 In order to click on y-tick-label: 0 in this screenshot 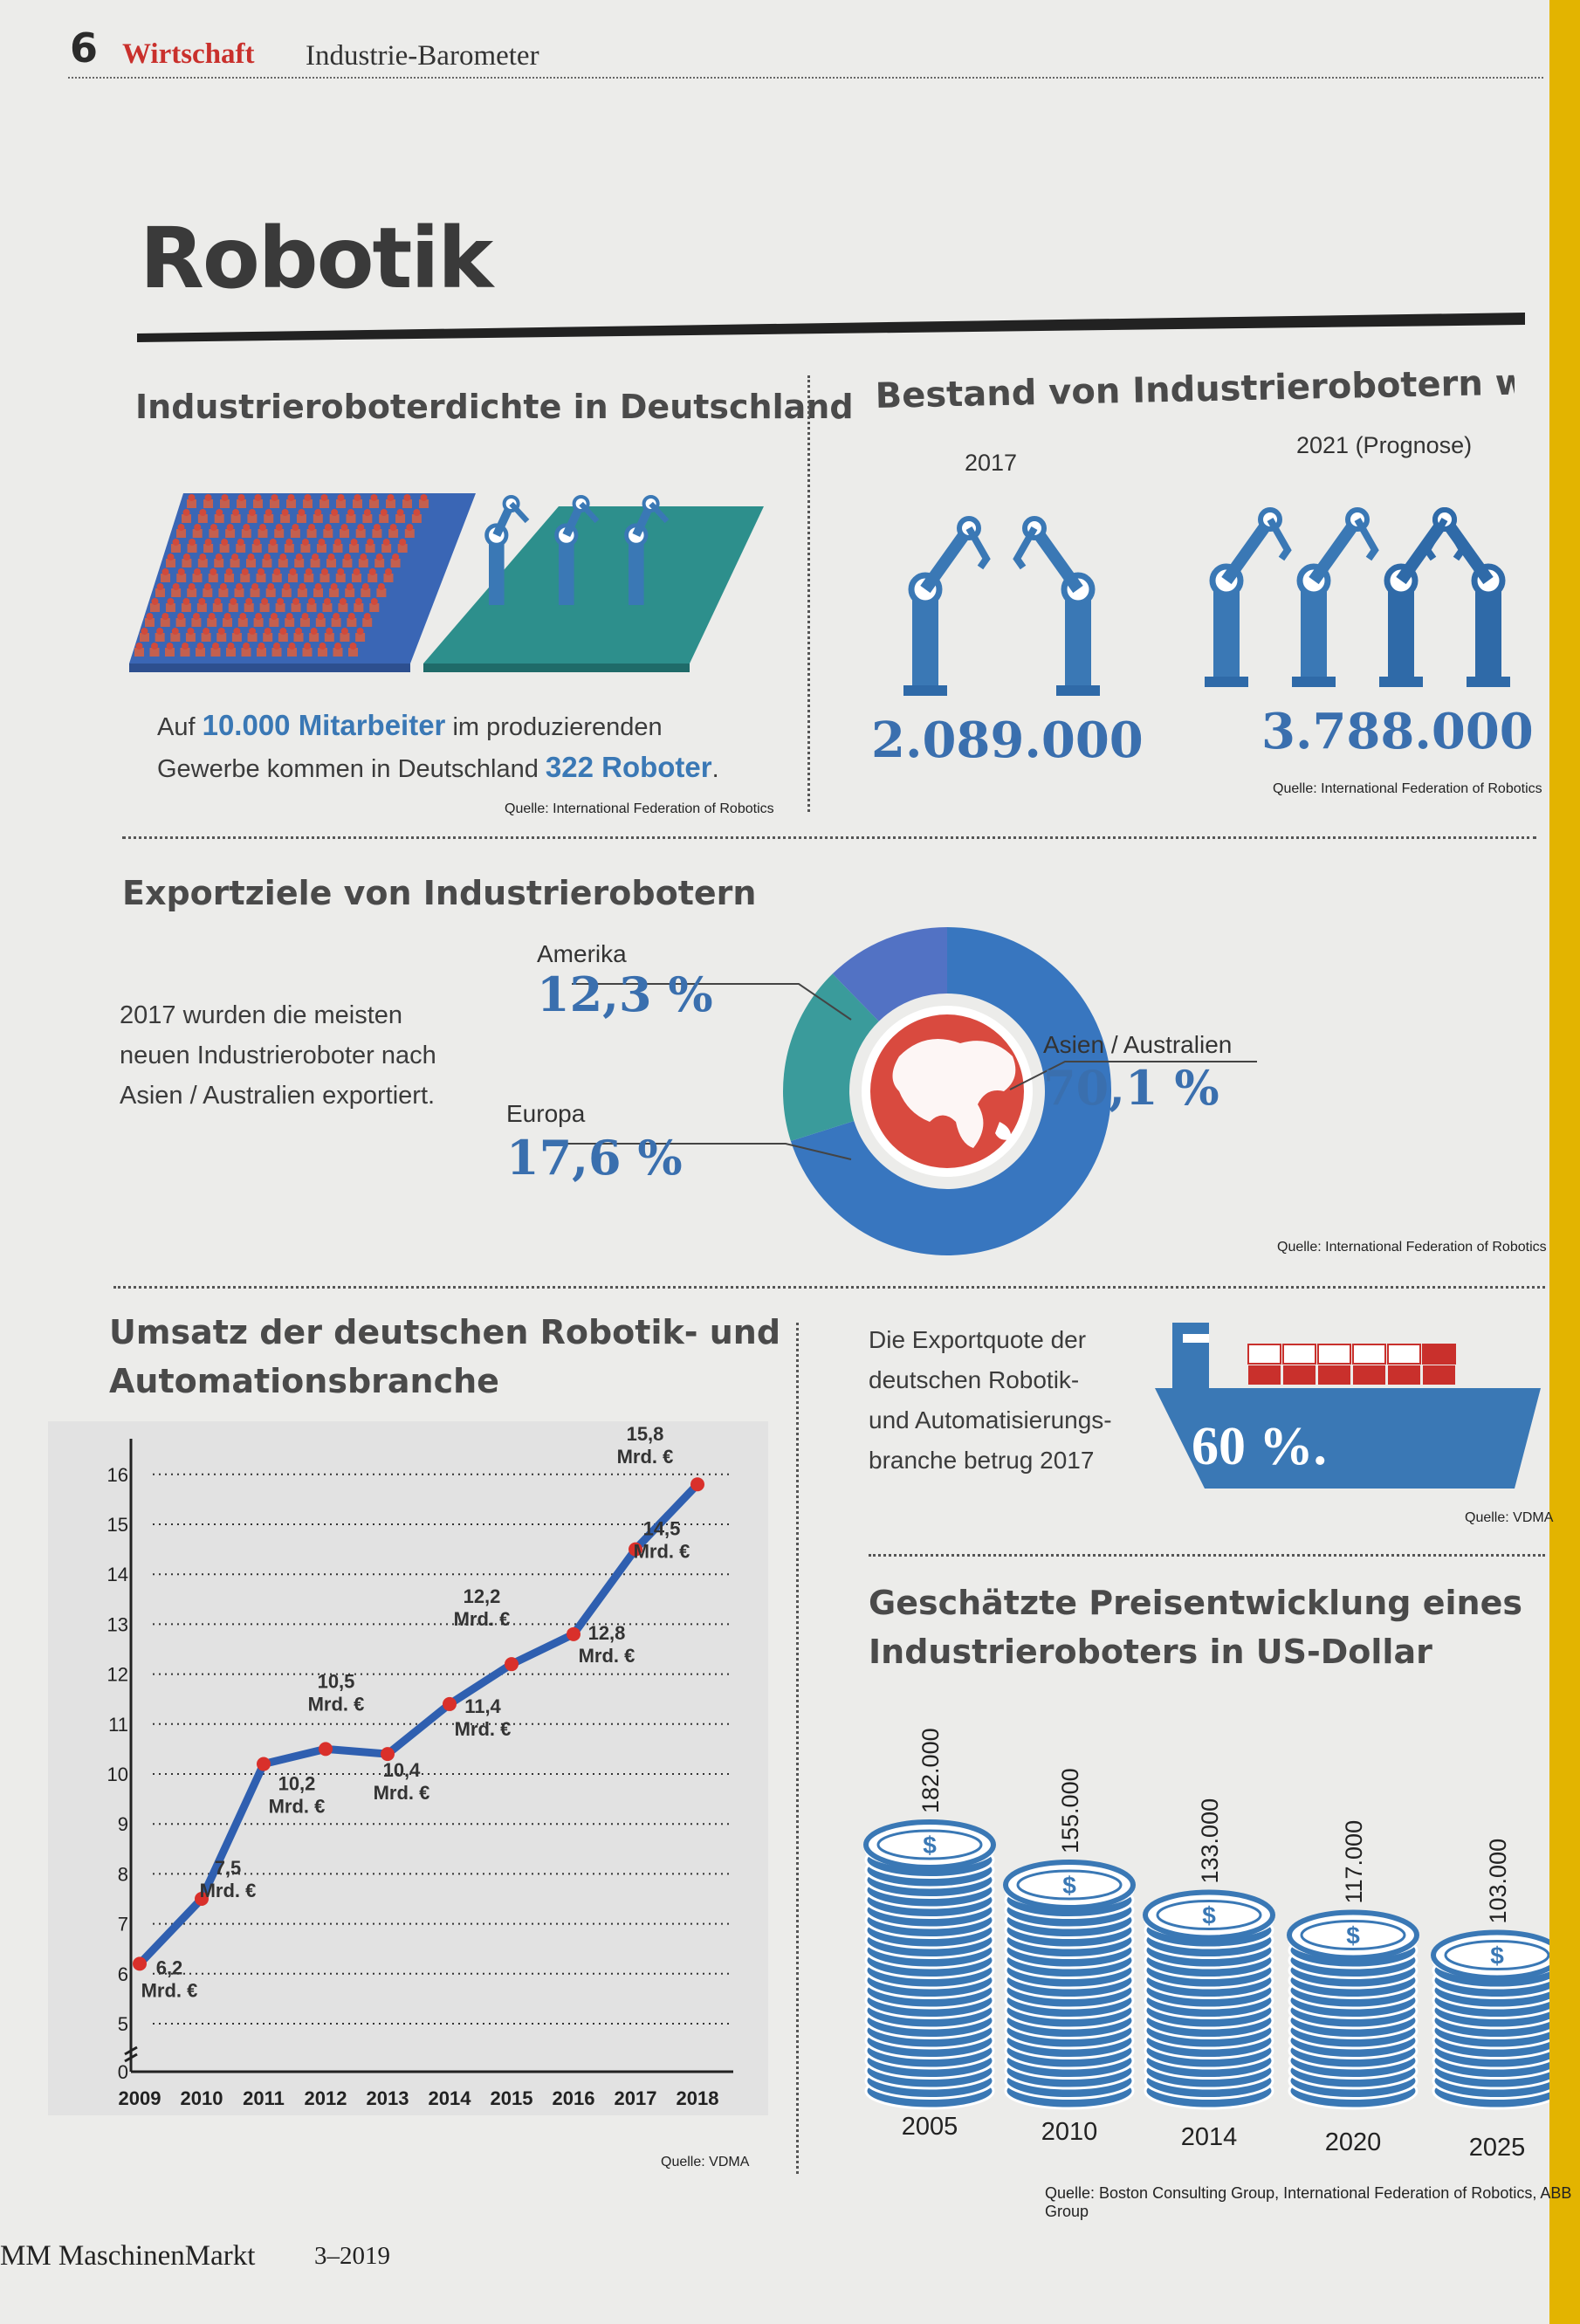, I will do `click(123, 2072)`.